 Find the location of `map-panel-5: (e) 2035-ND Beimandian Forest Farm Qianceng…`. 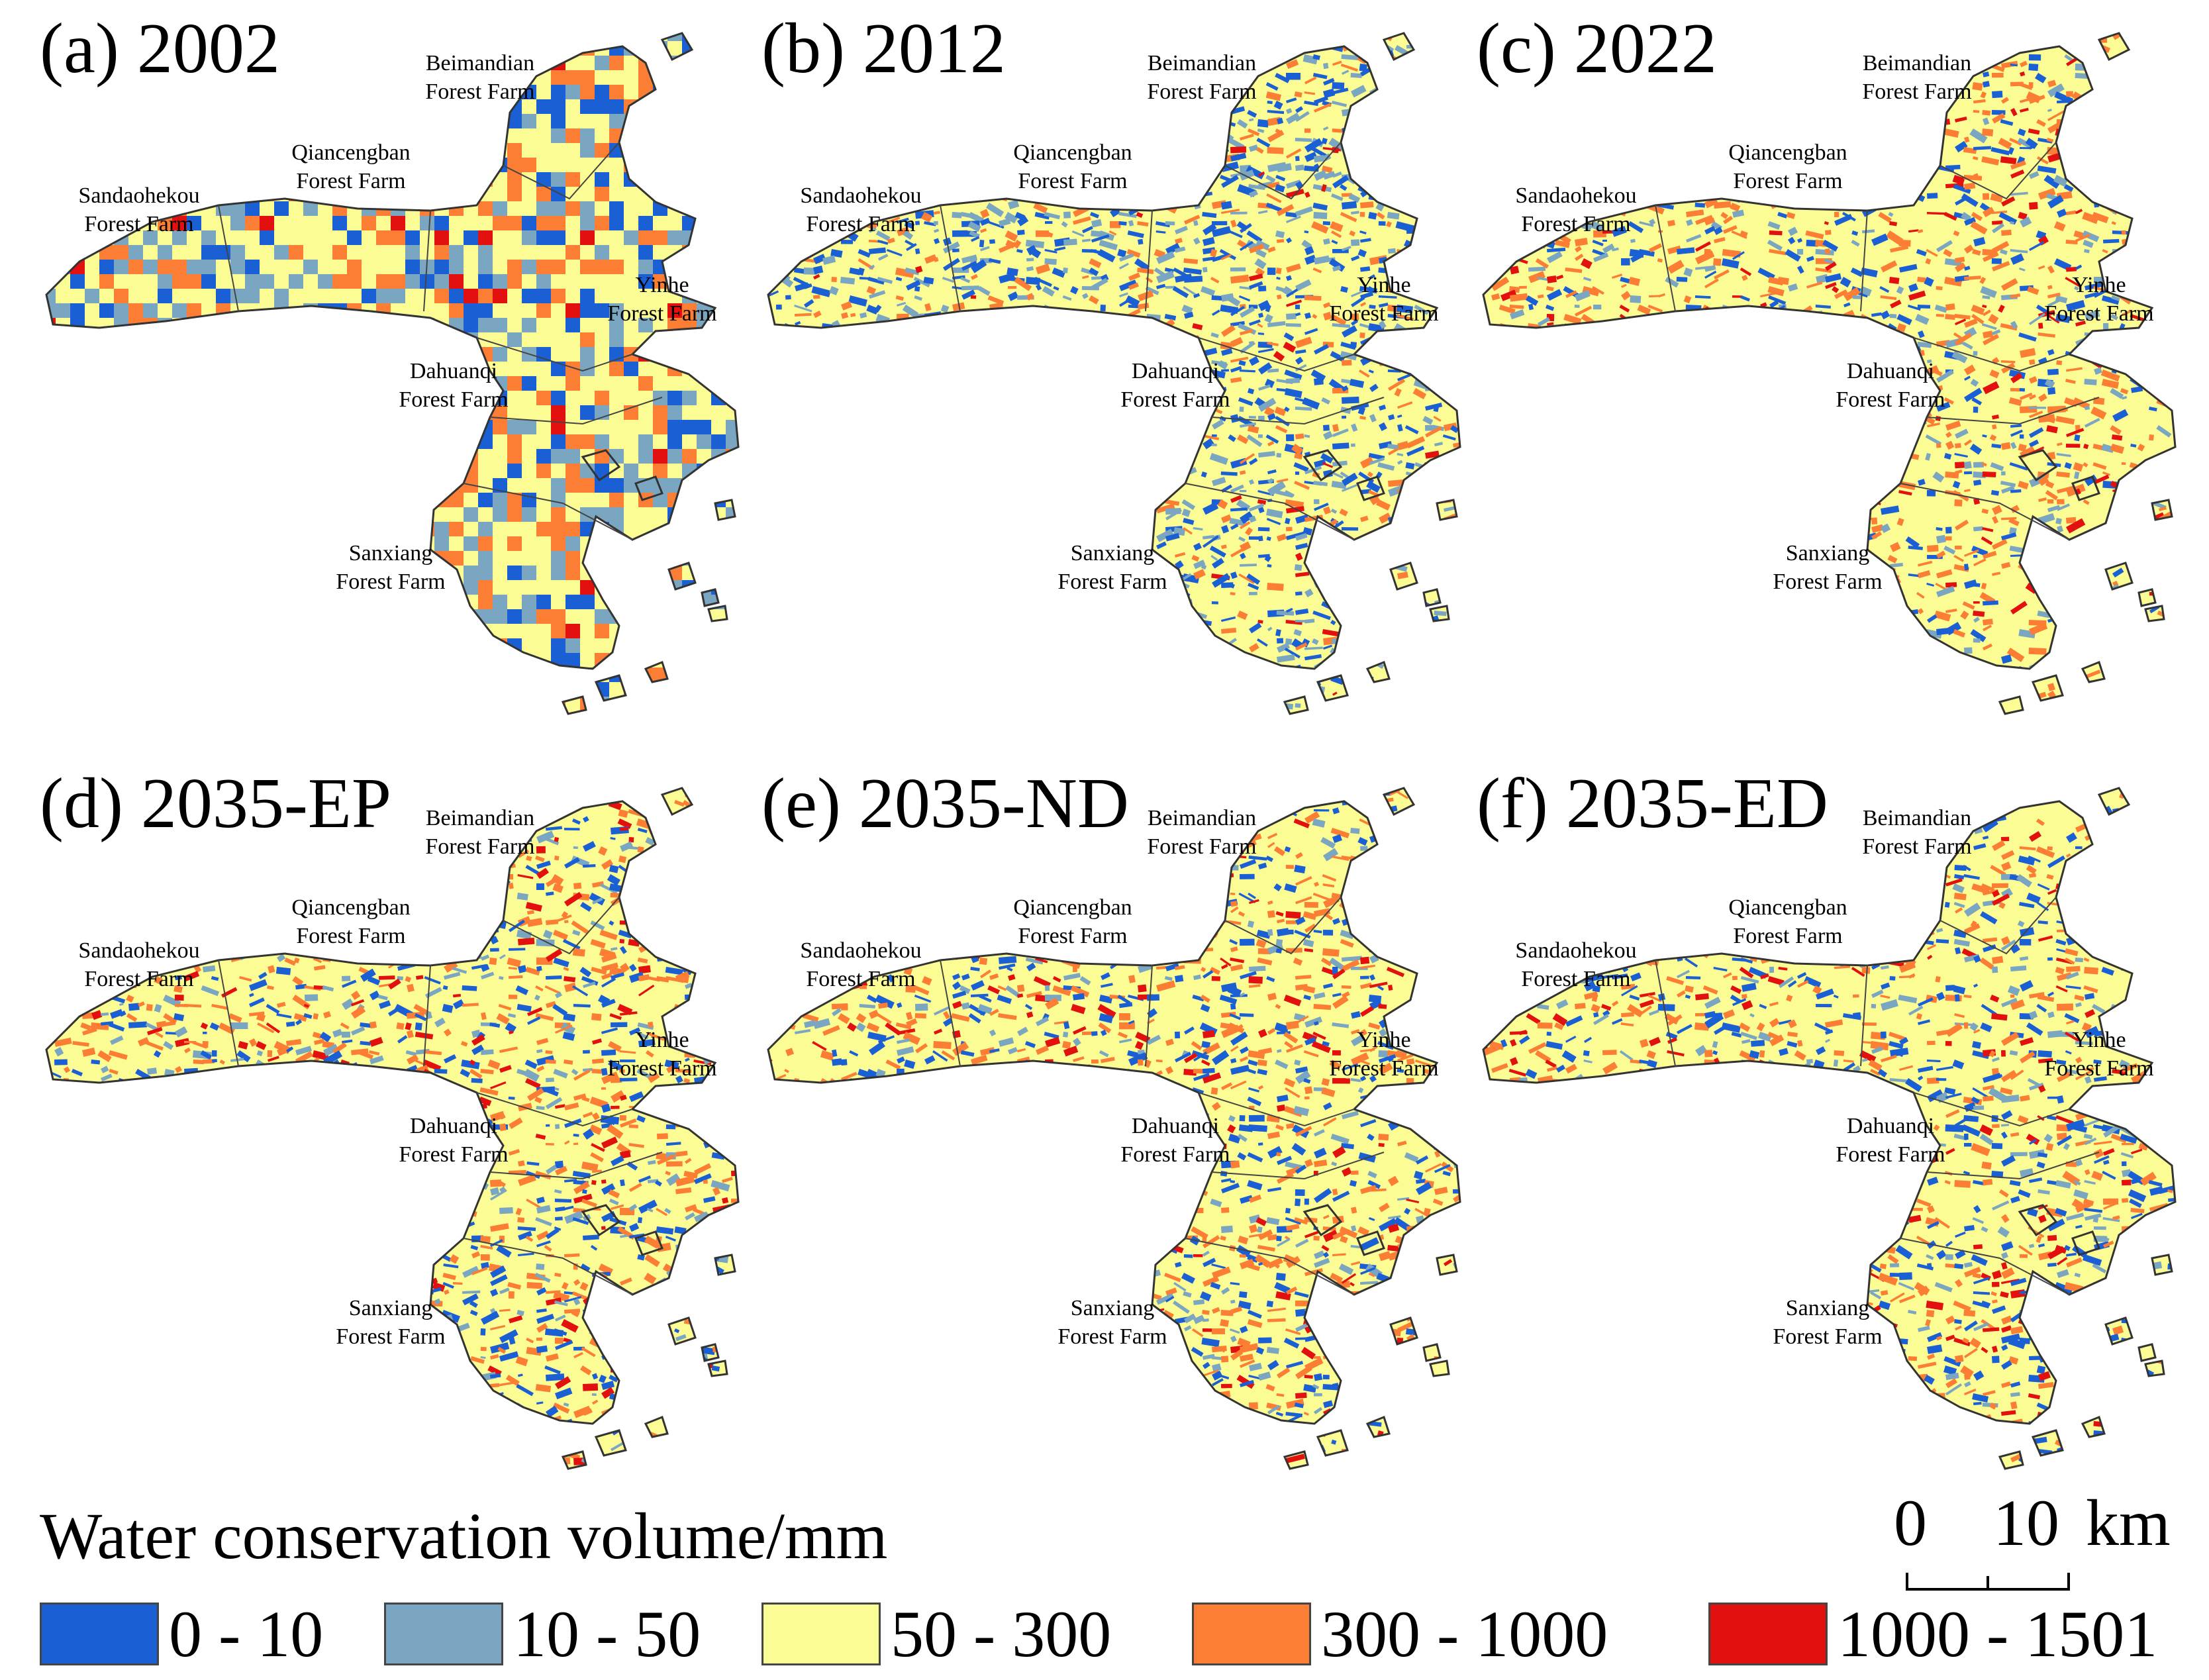

map-panel-5: (e) 2035-ND Beimandian Forest Farm Qianceng… is located at coordinates (1091, 1129).